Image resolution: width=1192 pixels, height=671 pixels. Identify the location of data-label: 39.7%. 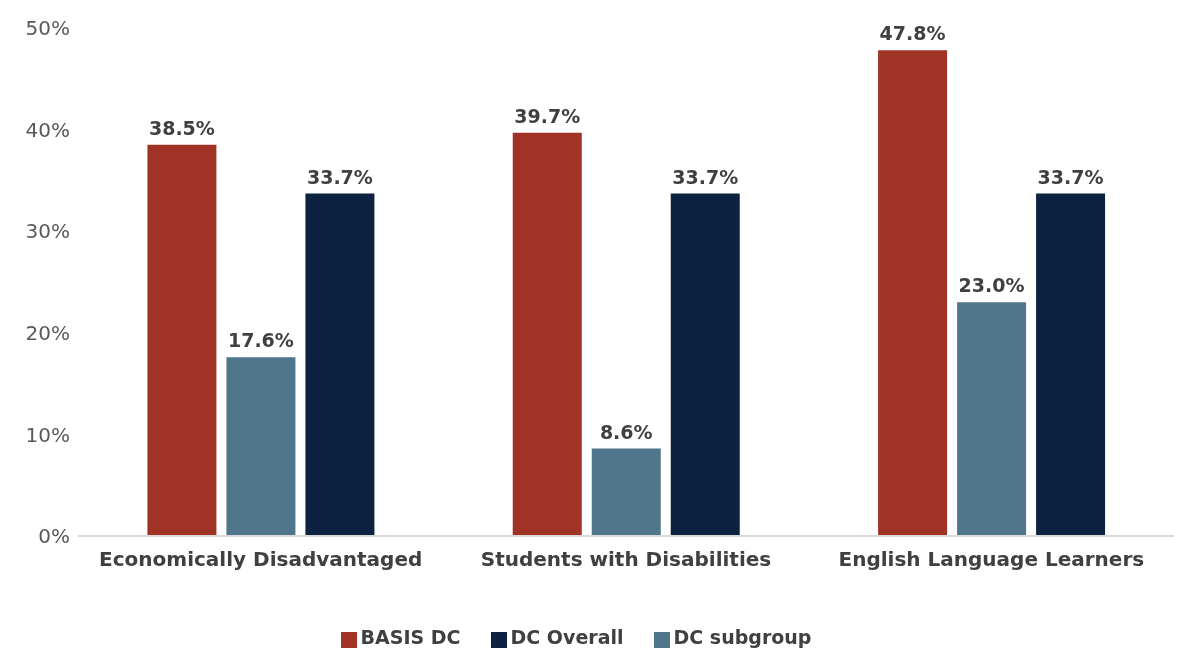
(547, 115).